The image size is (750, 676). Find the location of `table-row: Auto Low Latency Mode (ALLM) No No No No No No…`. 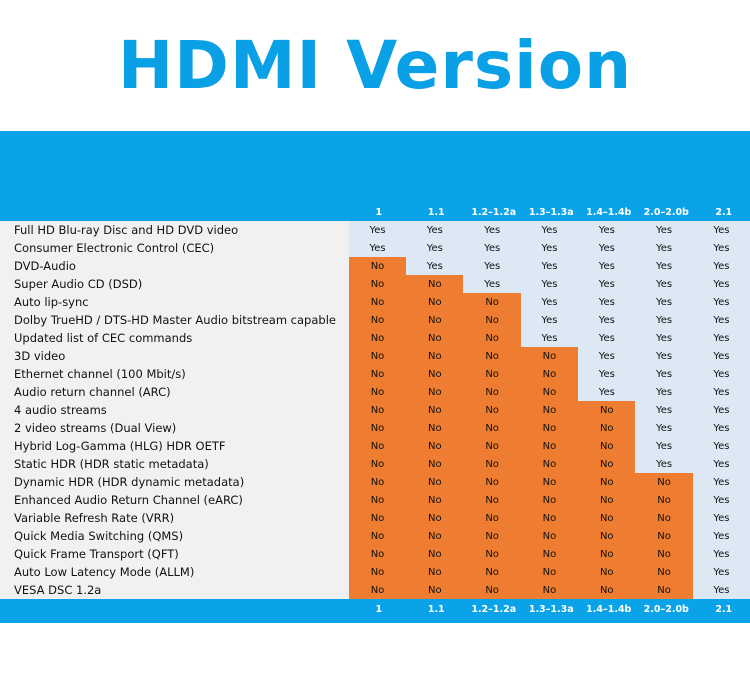

table-row: Auto Low Latency Mode (ALLM) No No No No No No… is located at coordinates (375, 572).